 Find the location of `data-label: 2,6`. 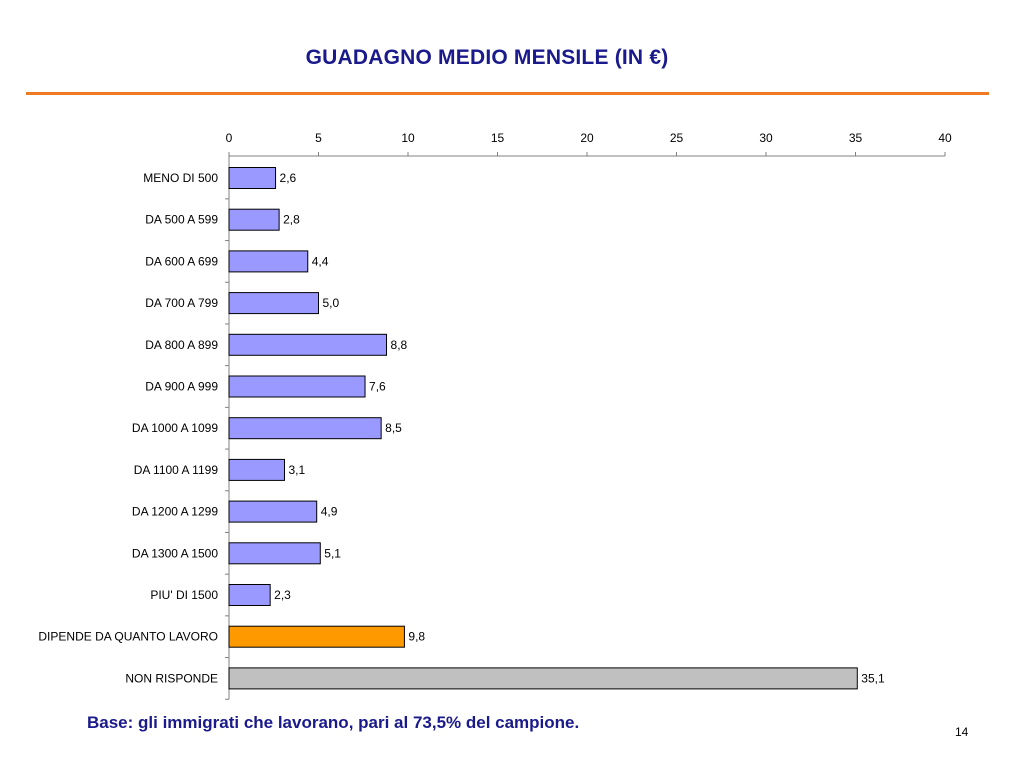

data-label: 2,6 is located at coordinates (288, 178).